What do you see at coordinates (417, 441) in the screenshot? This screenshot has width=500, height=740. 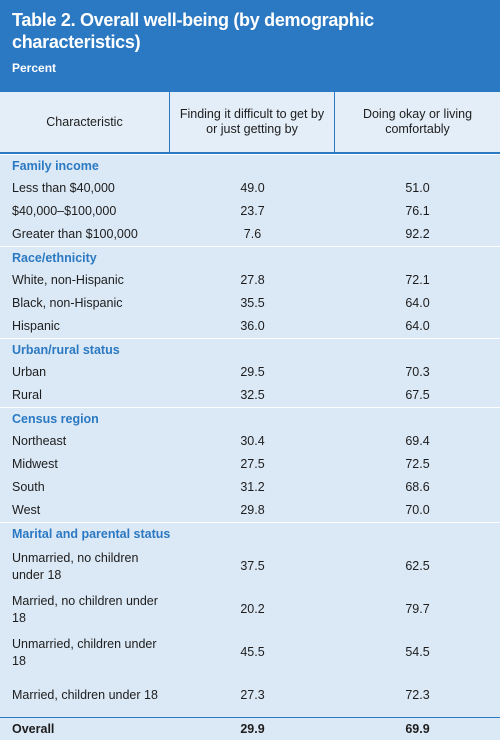 I see `value-cell: 69.4` at bounding box center [417, 441].